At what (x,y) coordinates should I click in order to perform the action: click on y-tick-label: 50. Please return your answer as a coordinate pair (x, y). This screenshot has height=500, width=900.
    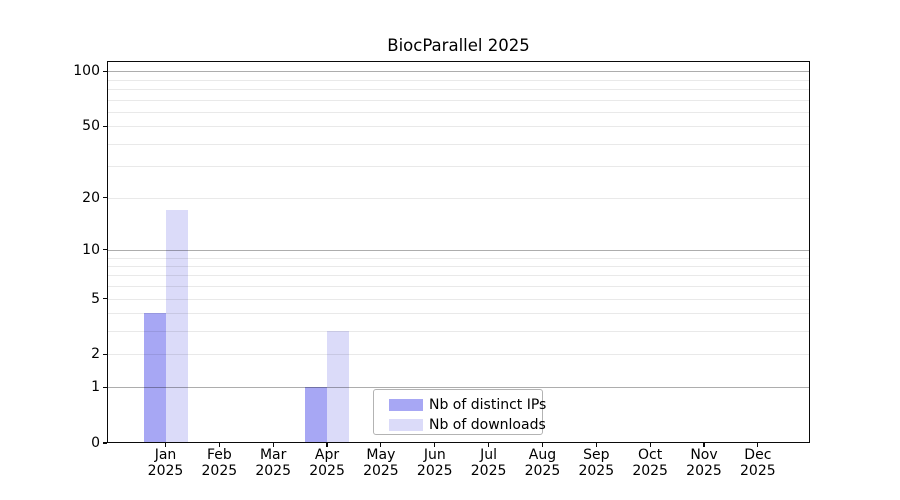
    Looking at the image, I should click on (91, 126).